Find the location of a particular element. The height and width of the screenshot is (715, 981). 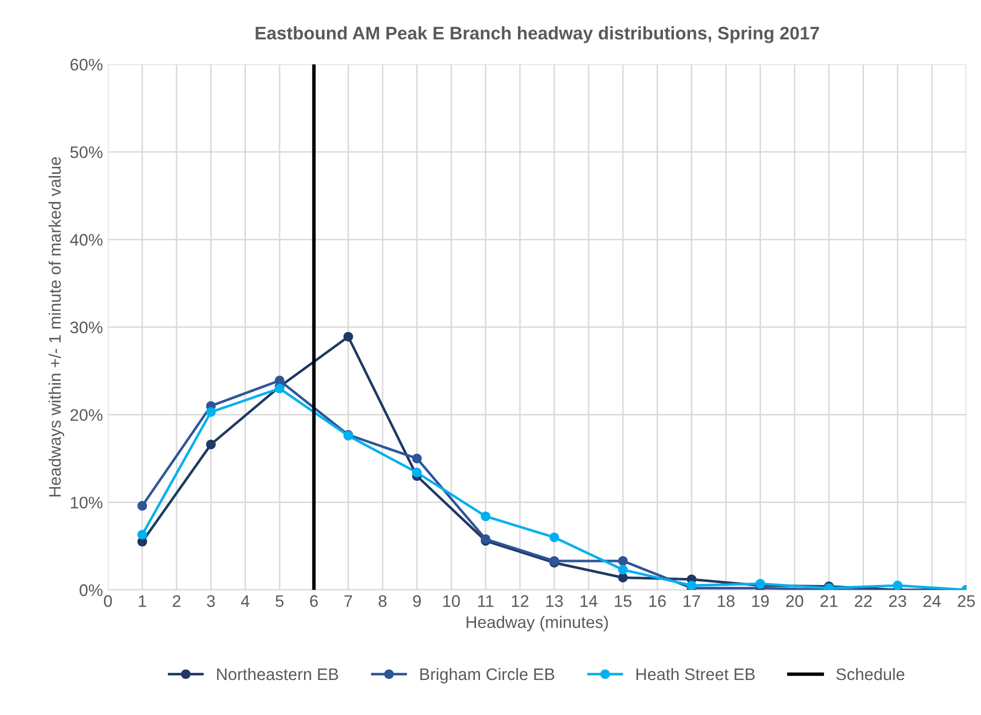

x-tick-label: 8 is located at coordinates (382, 601).